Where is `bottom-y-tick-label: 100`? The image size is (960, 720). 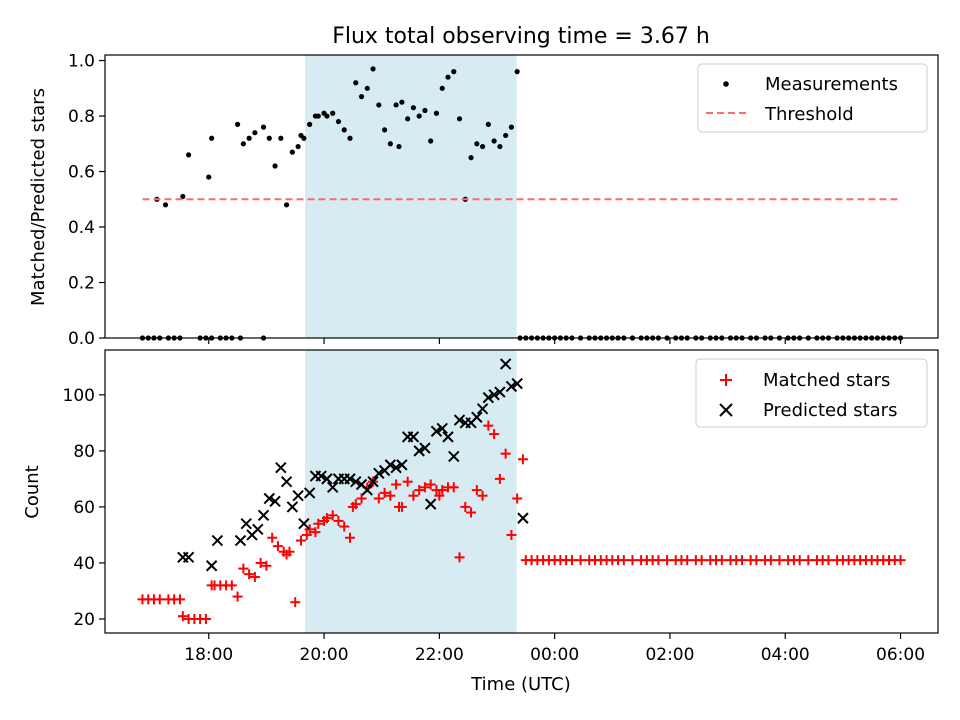 bottom-y-tick-label: 100 is located at coordinates (79, 396).